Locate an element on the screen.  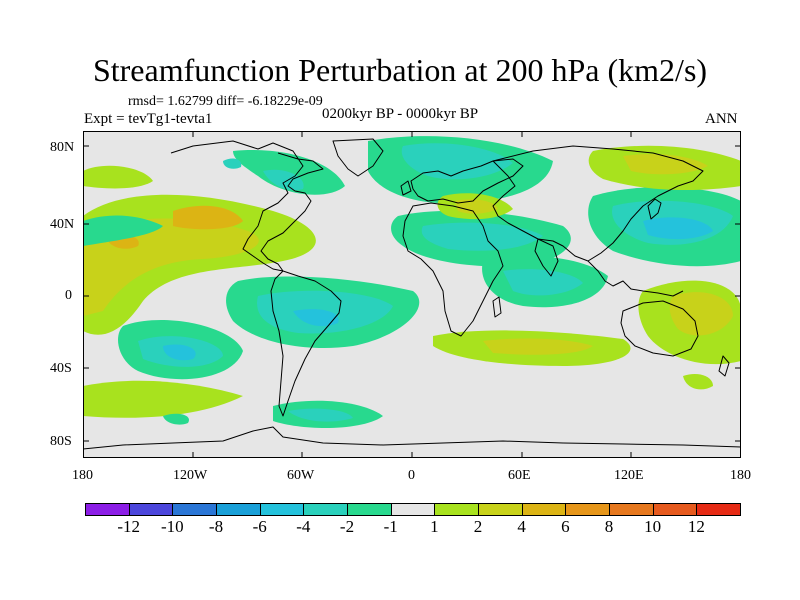
lon-label-60e: 60E is located at coordinates (519, 475).